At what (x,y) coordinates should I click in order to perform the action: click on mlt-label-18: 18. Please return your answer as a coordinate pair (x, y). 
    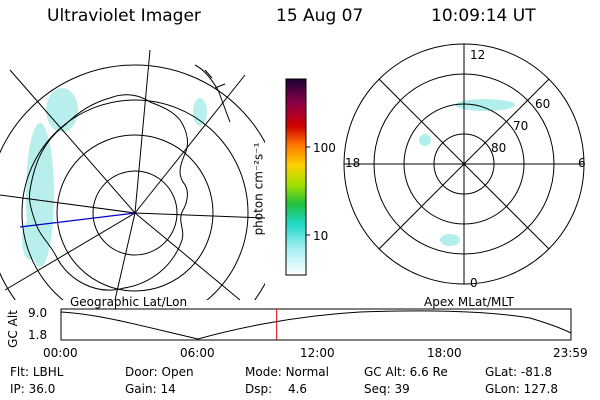
    Looking at the image, I should click on (353, 163).